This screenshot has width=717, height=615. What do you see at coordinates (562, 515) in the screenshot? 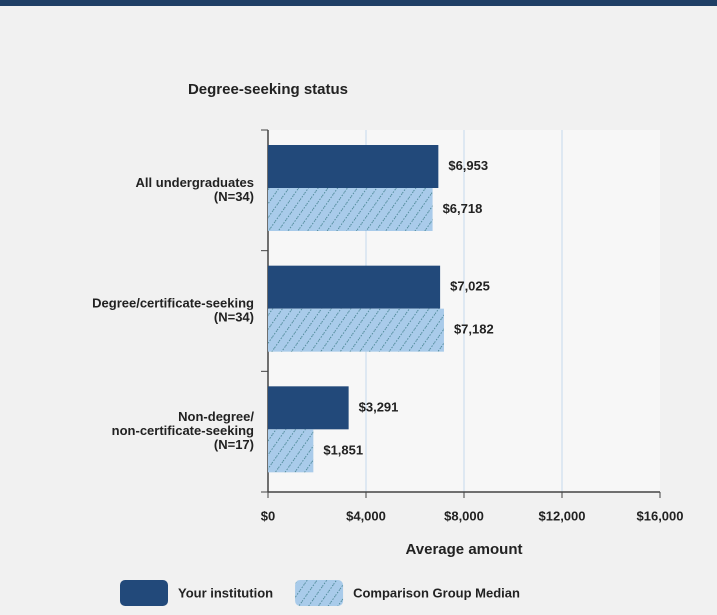
I see `x-tick-label: $12,000` at bounding box center [562, 515].